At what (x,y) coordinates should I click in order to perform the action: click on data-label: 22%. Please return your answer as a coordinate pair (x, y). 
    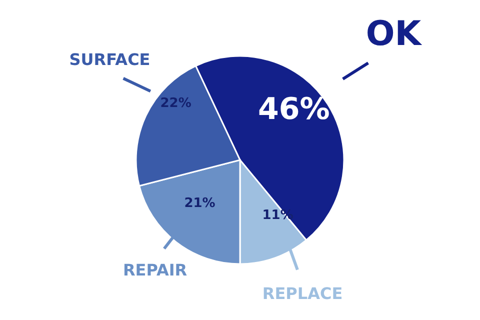
    Looking at the image, I should click on (176, 104).